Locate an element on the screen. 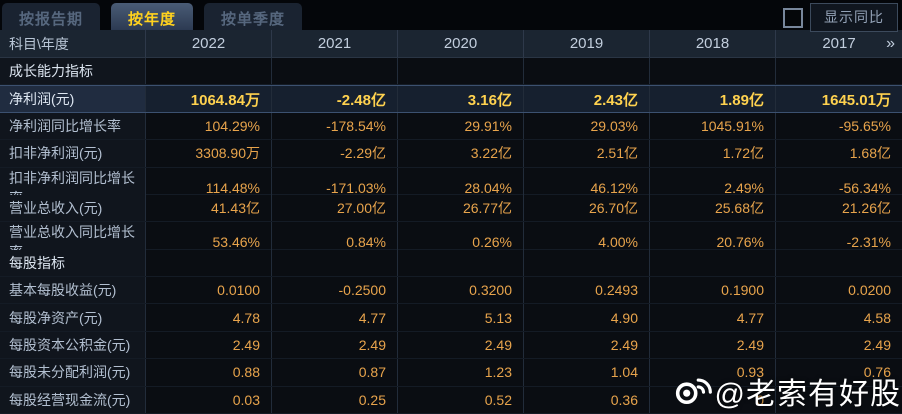 The image size is (902, 414). cell-value: 21.26亿 is located at coordinates (866, 208).